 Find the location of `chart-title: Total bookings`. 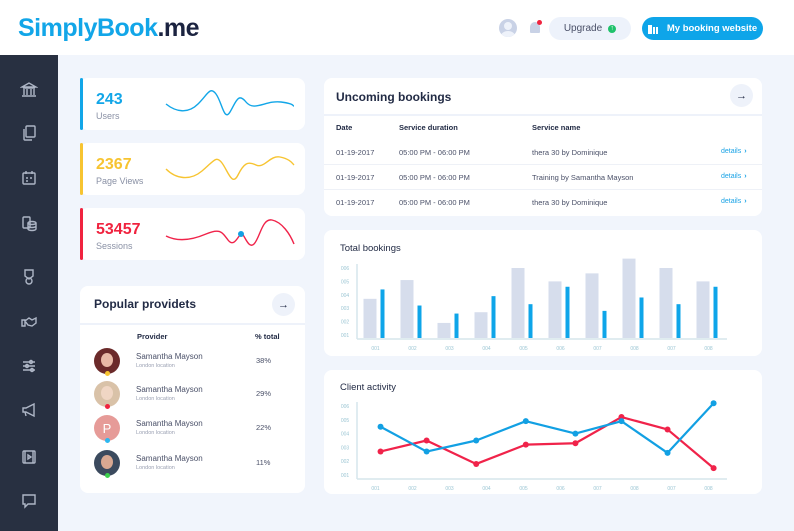

chart-title: Total bookings is located at coordinates (370, 248).